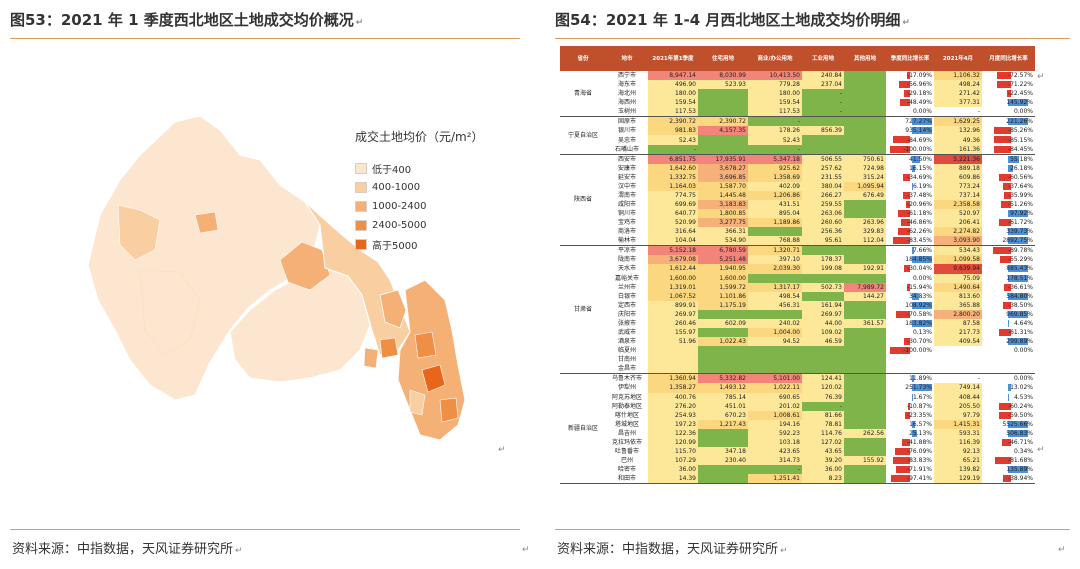  What do you see at coordinates (1020, 76) in the screenshot?
I see `yoy-value: -72.57%` at bounding box center [1020, 76].